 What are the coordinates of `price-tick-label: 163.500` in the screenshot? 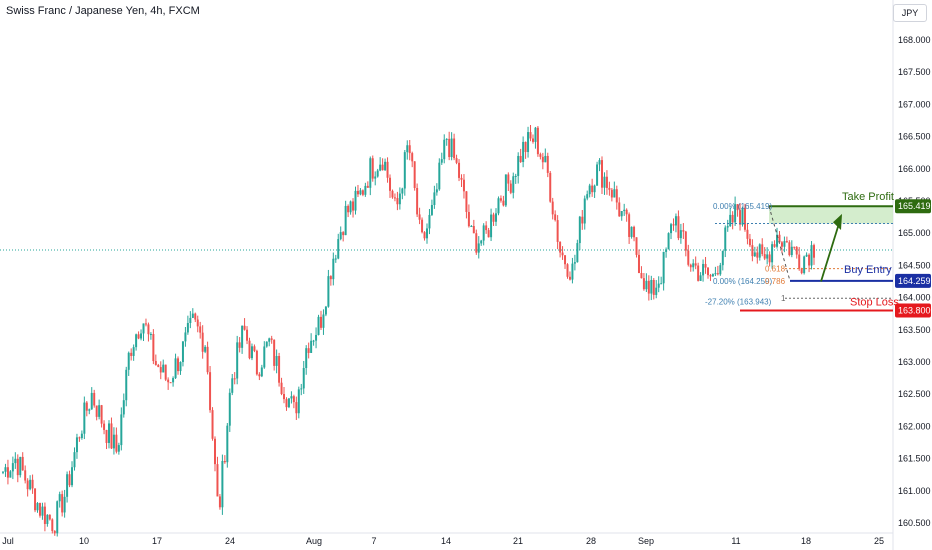 It's located at (914, 330).